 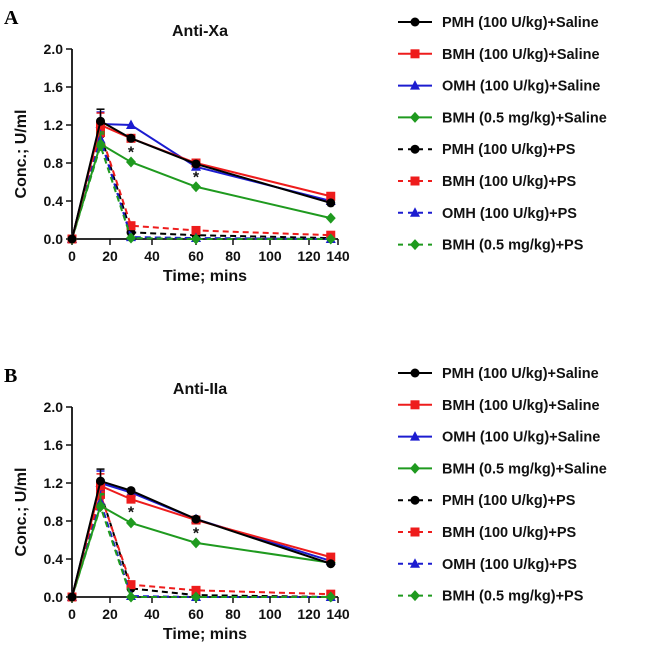 What do you see at coordinates (509, 501) in the screenshot?
I see `legend-label: PMH (100 U/kg)+PS` at bounding box center [509, 501].